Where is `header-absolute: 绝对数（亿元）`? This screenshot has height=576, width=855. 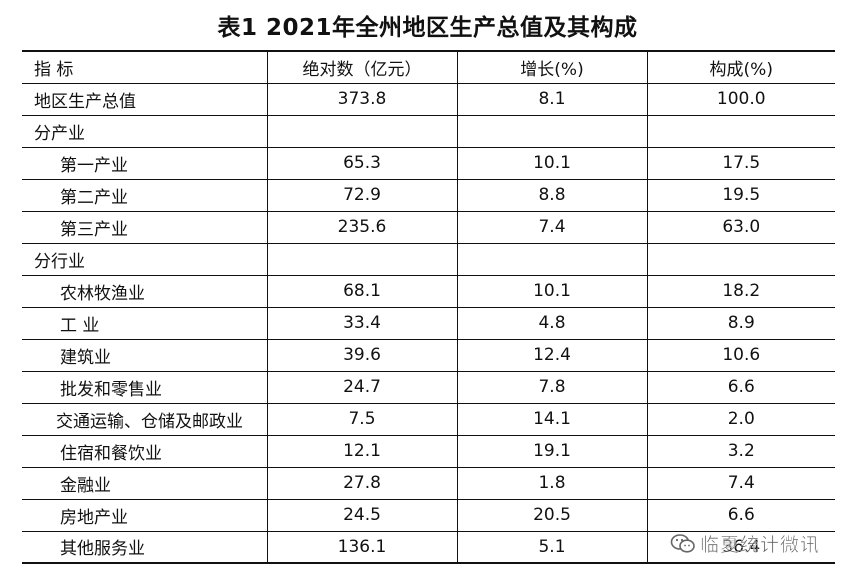
header-absolute: 绝对数（亿元） is located at coordinates (361, 67).